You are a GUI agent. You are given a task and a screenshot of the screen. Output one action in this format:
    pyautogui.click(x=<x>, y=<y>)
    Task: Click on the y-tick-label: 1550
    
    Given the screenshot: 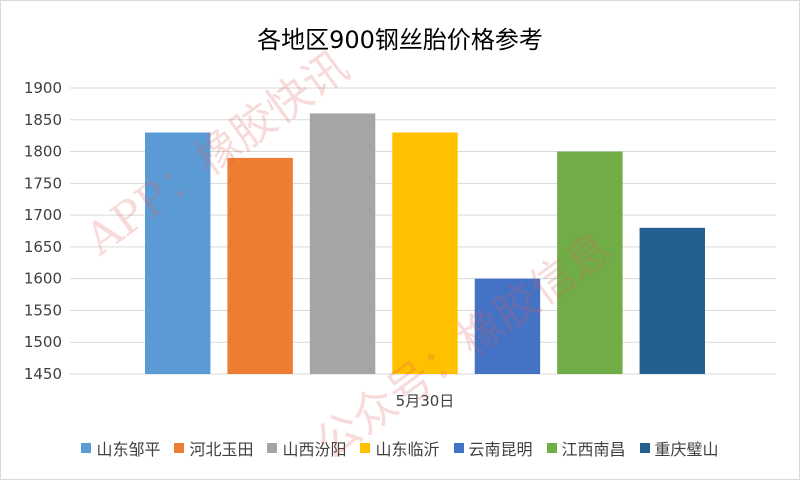 What is the action you would take?
    pyautogui.click(x=43, y=310)
    